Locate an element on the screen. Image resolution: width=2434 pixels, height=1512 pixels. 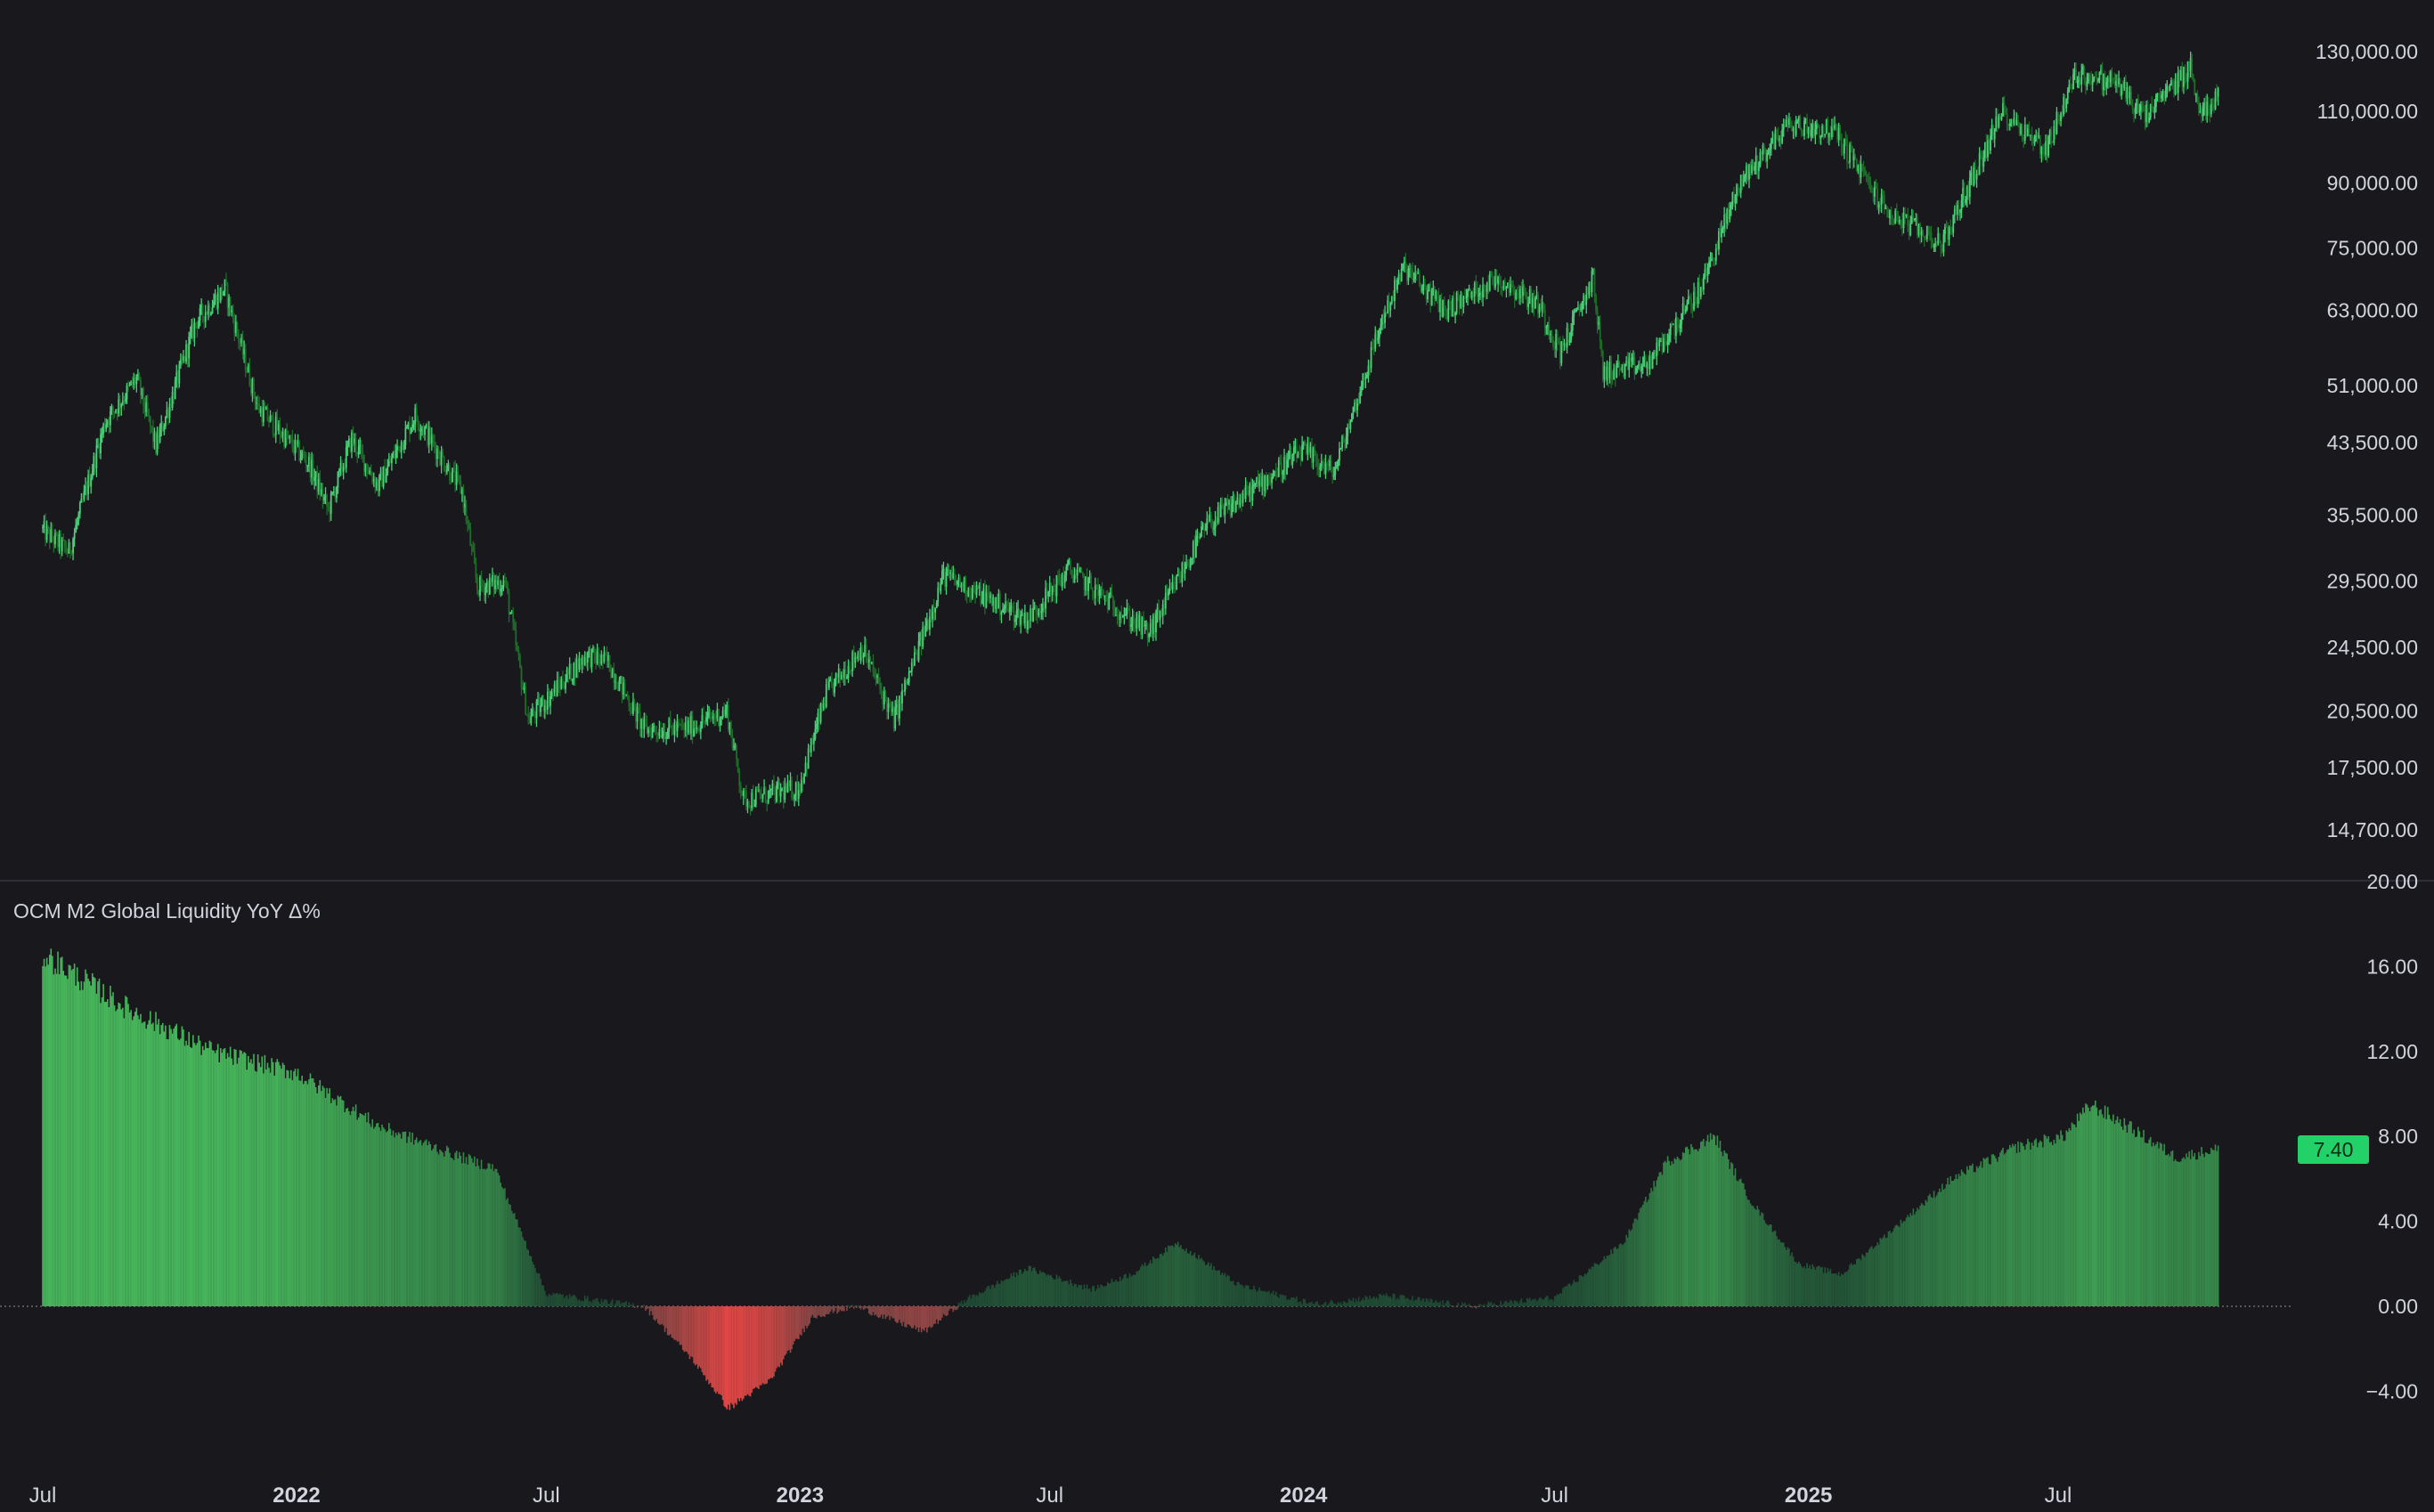
time-axis-tick-label: Jul is located at coordinates (1554, 1496).